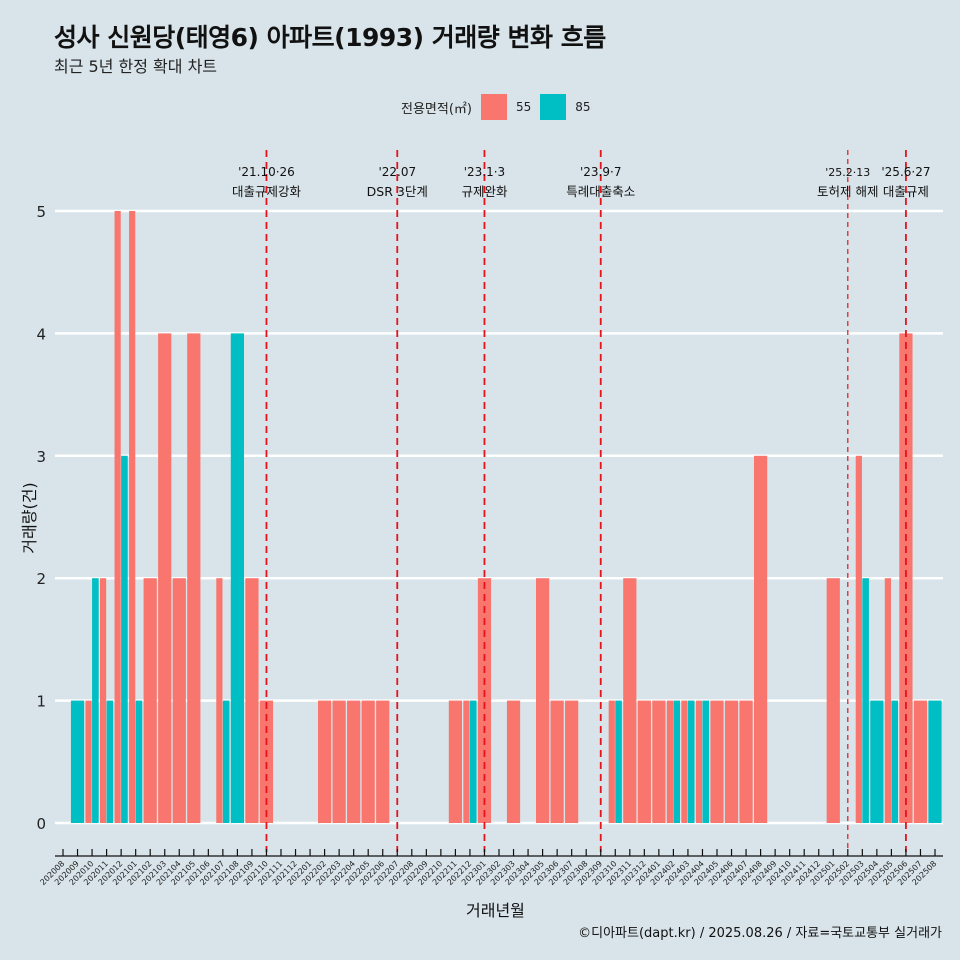 This screenshot has width=960, height=960. What do you see at coordinates (41, 702) in the screenshot?
I see `y-tick-label-1: 1` at bounding box center [41, 702].